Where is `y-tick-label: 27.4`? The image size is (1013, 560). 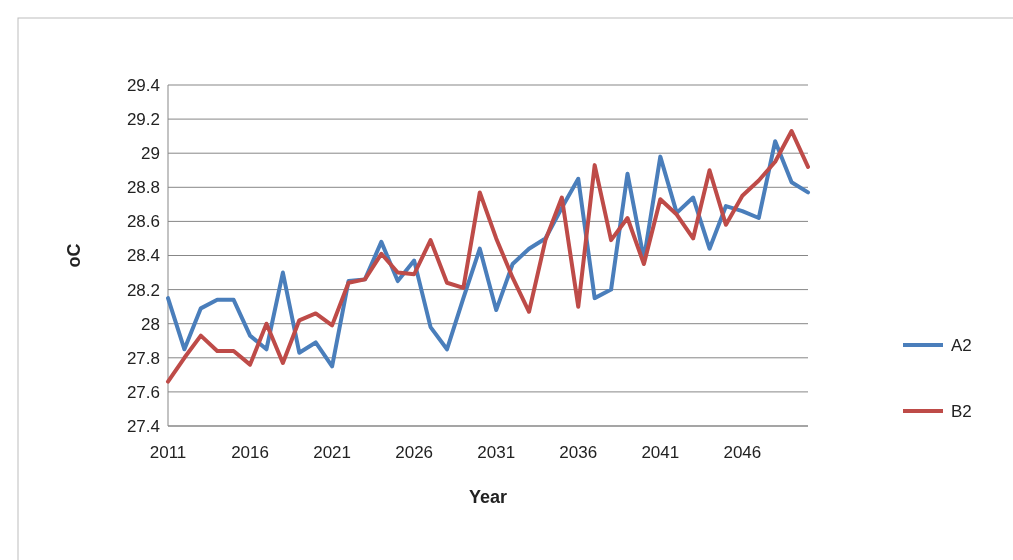 y-tick-label: 27.4 is located at coordinates (143, 426).